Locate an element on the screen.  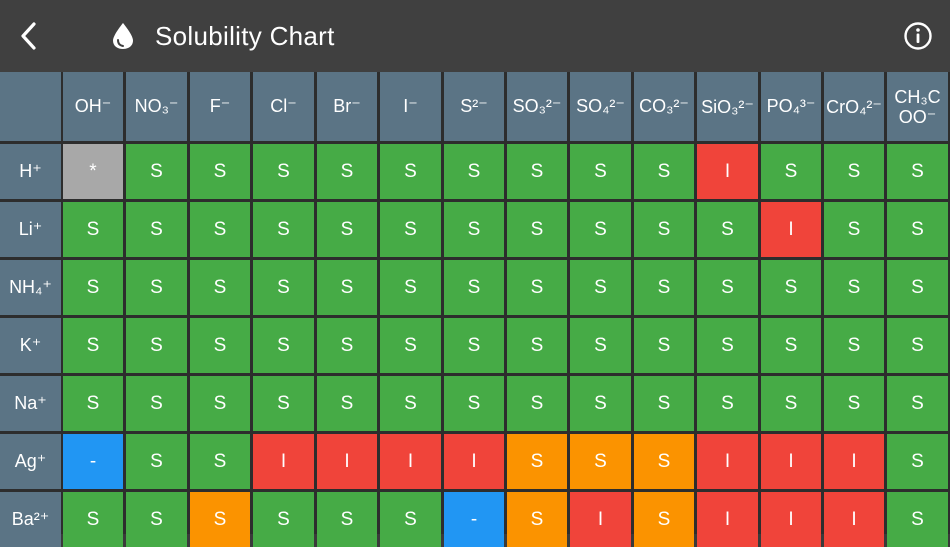
info-button is located at coordinates (918, 36).